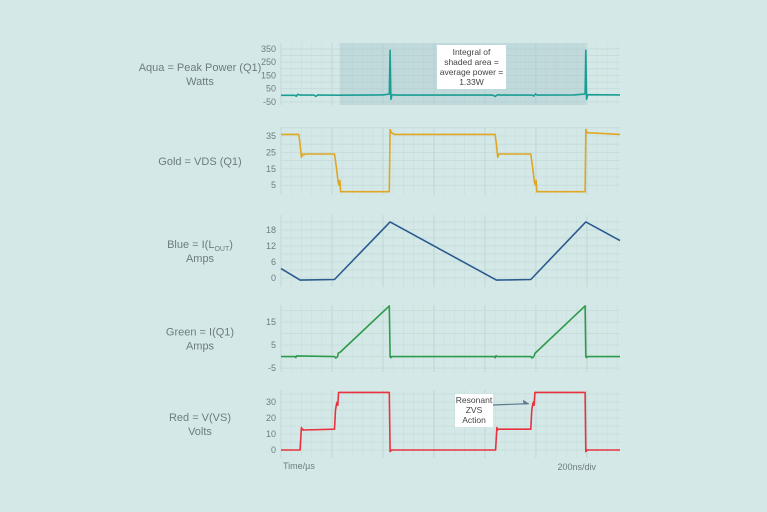 This screenshot has width=767, height=512. Describe the element at coordinates (199, 162) in the screenshot. I see `panel-label: Gold = VDS (Q1)` at that location.